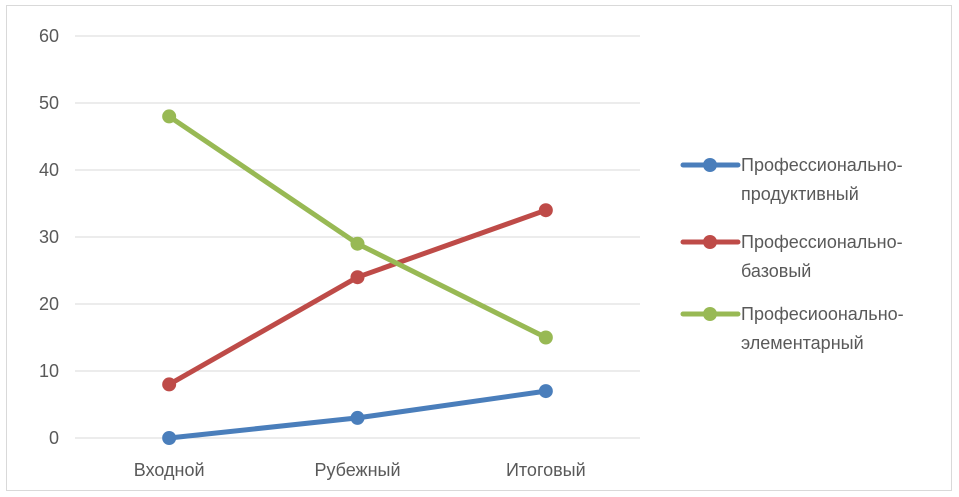  I want to click on y-axis-tick-labels: 0 10 20 30 40 50 60, so click(49, 237).